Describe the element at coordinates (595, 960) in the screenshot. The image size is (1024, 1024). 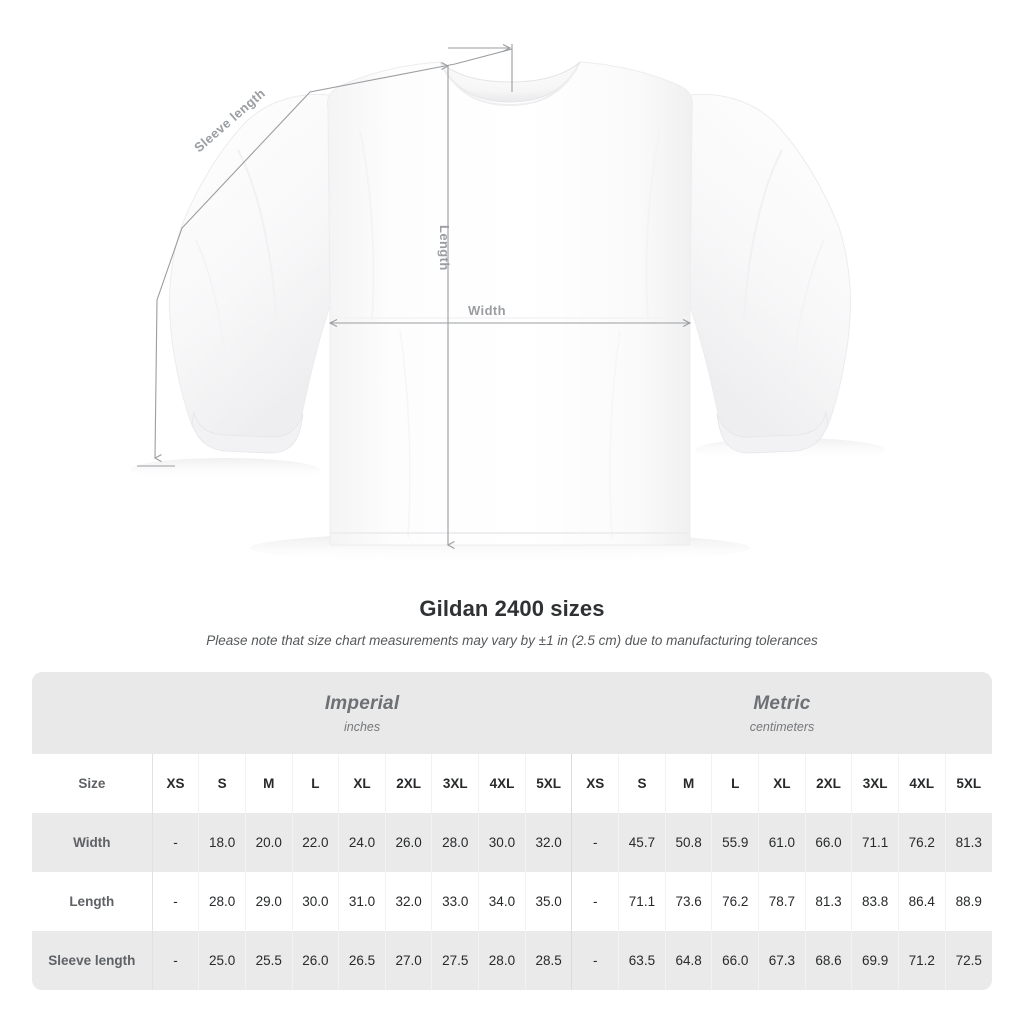
I see `cell-sleeve-length-metric-xs: -` at that location.